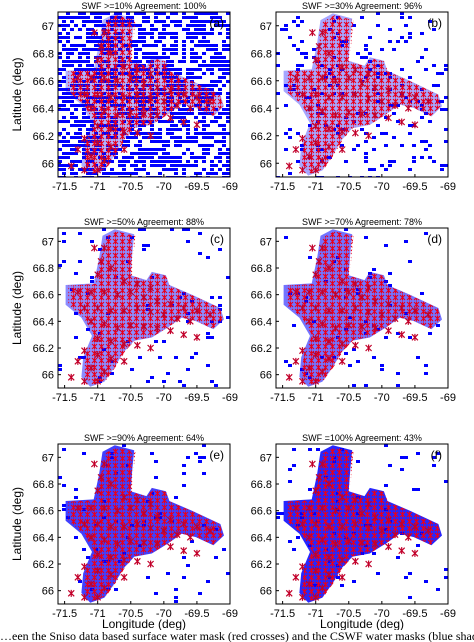 This screenshot has width=474, height=642. What do you see at coordinates (43, 296) in the screenshot?
I see `y-tick-label: 66.6` at bounding box center [43, 296].